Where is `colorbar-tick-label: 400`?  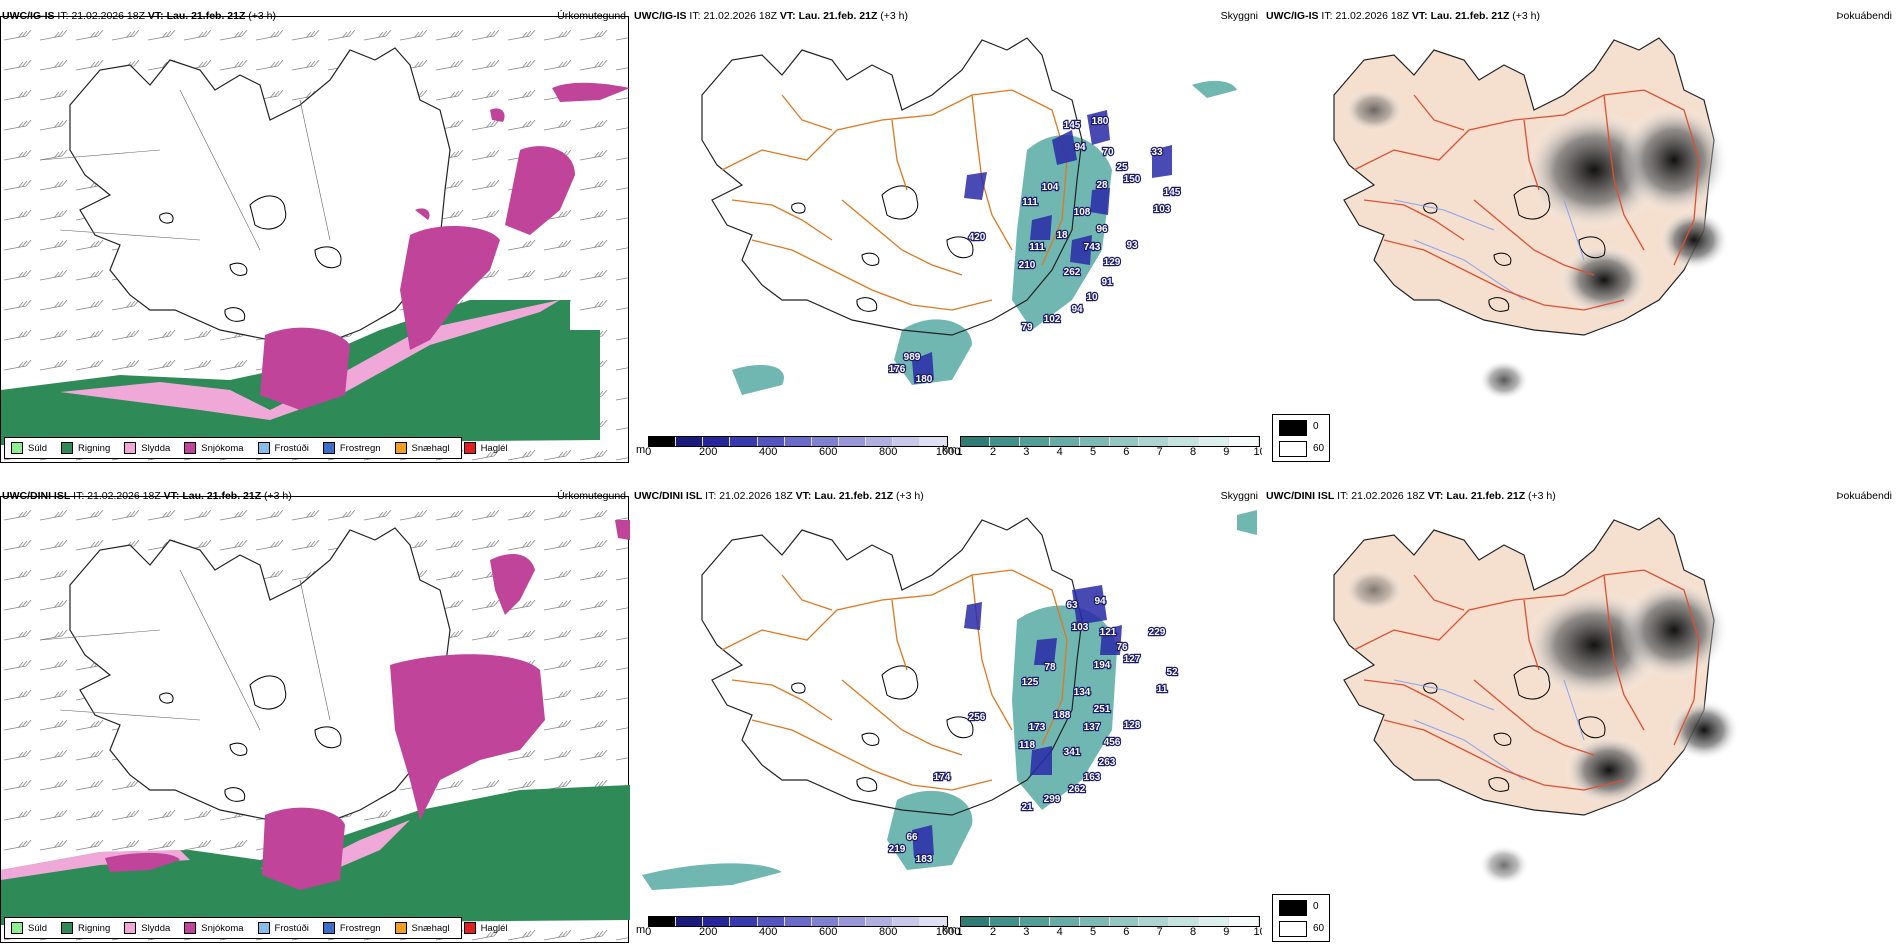 colorbar-tick-label: 400 is located at coordinates (768, 452).